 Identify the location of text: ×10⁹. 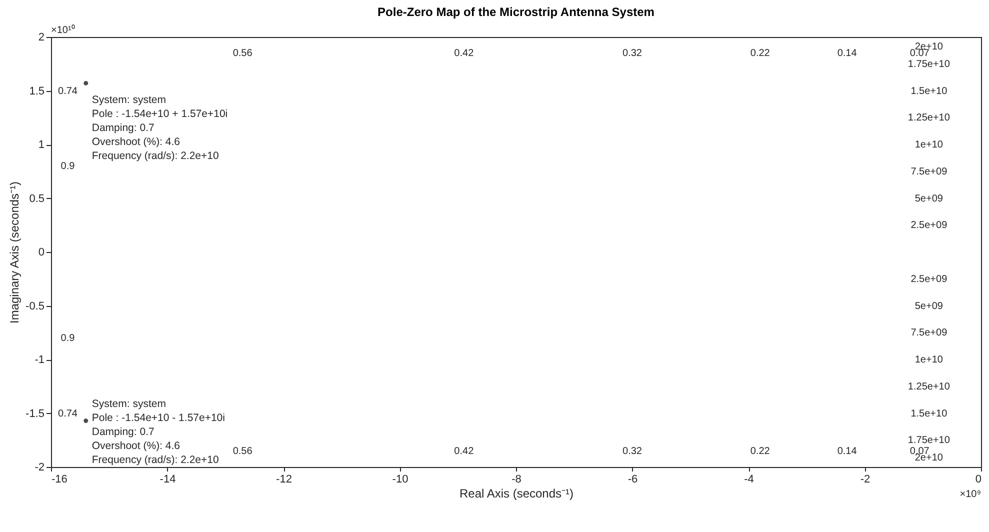
(970, 494).